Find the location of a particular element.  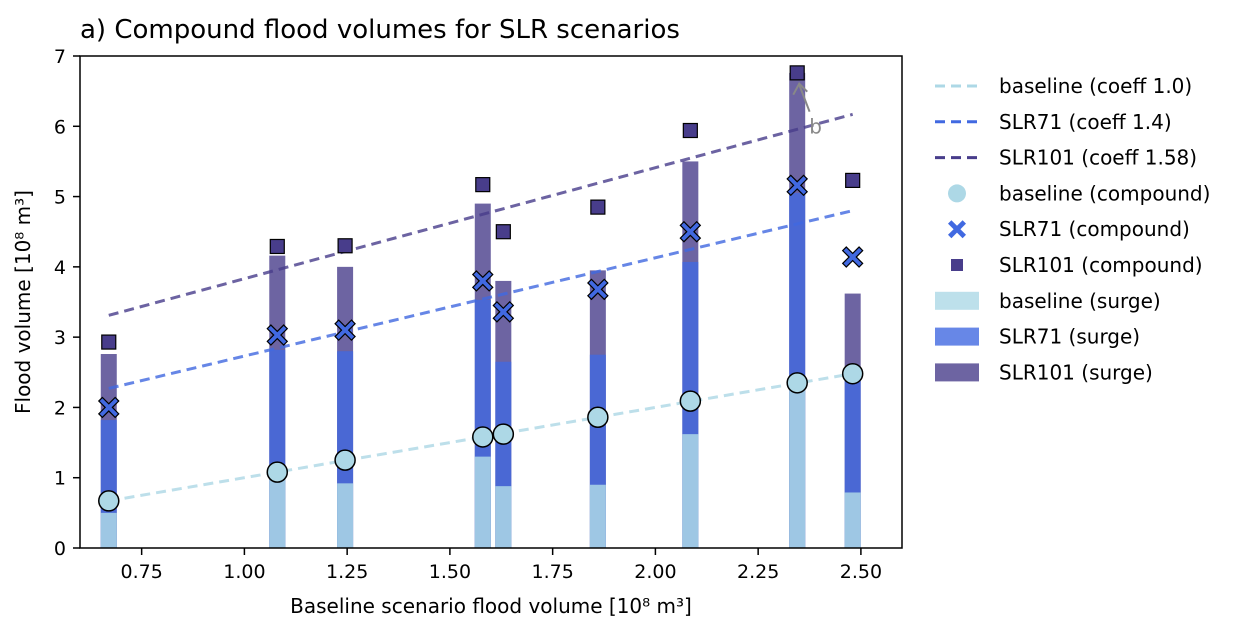

legend-baseline-surge-swatch is located at coordinates (957, 300).